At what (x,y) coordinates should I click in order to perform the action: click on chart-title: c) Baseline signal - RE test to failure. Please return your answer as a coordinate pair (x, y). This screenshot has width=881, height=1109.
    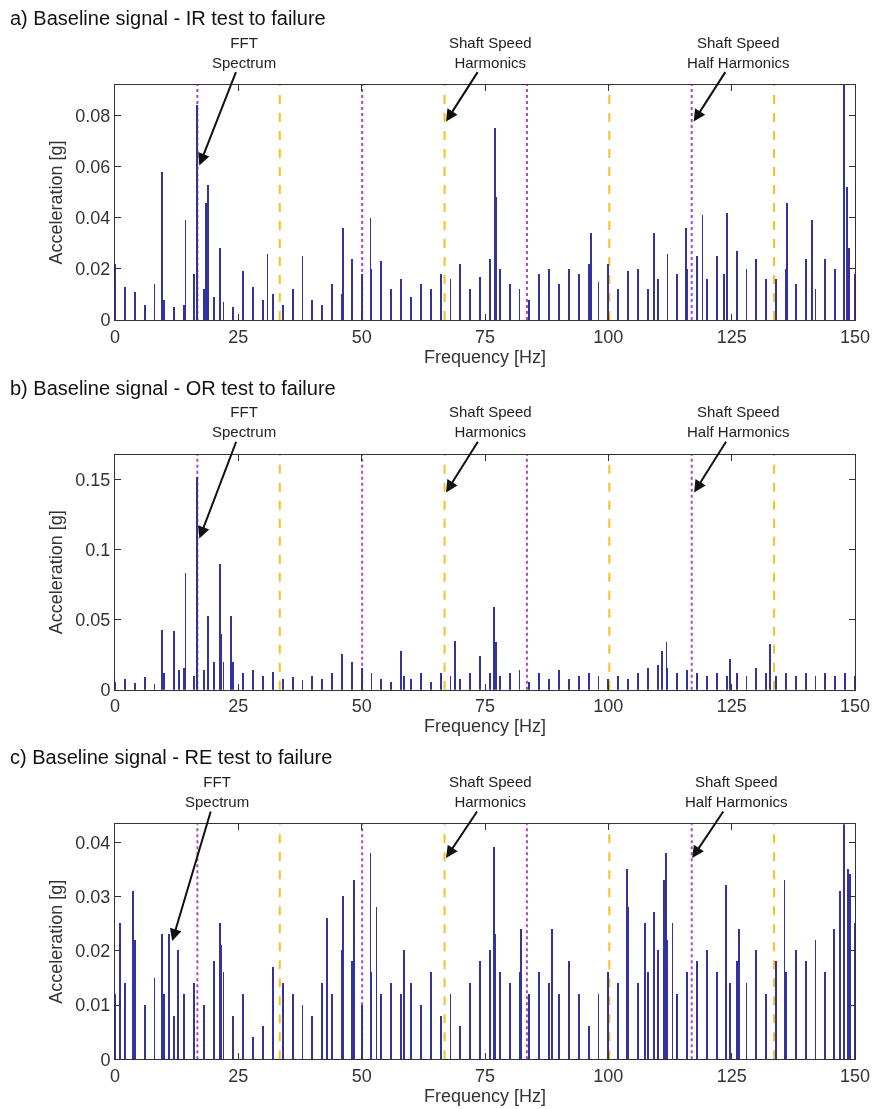
    Looking at the image, I should click on (171, 757).